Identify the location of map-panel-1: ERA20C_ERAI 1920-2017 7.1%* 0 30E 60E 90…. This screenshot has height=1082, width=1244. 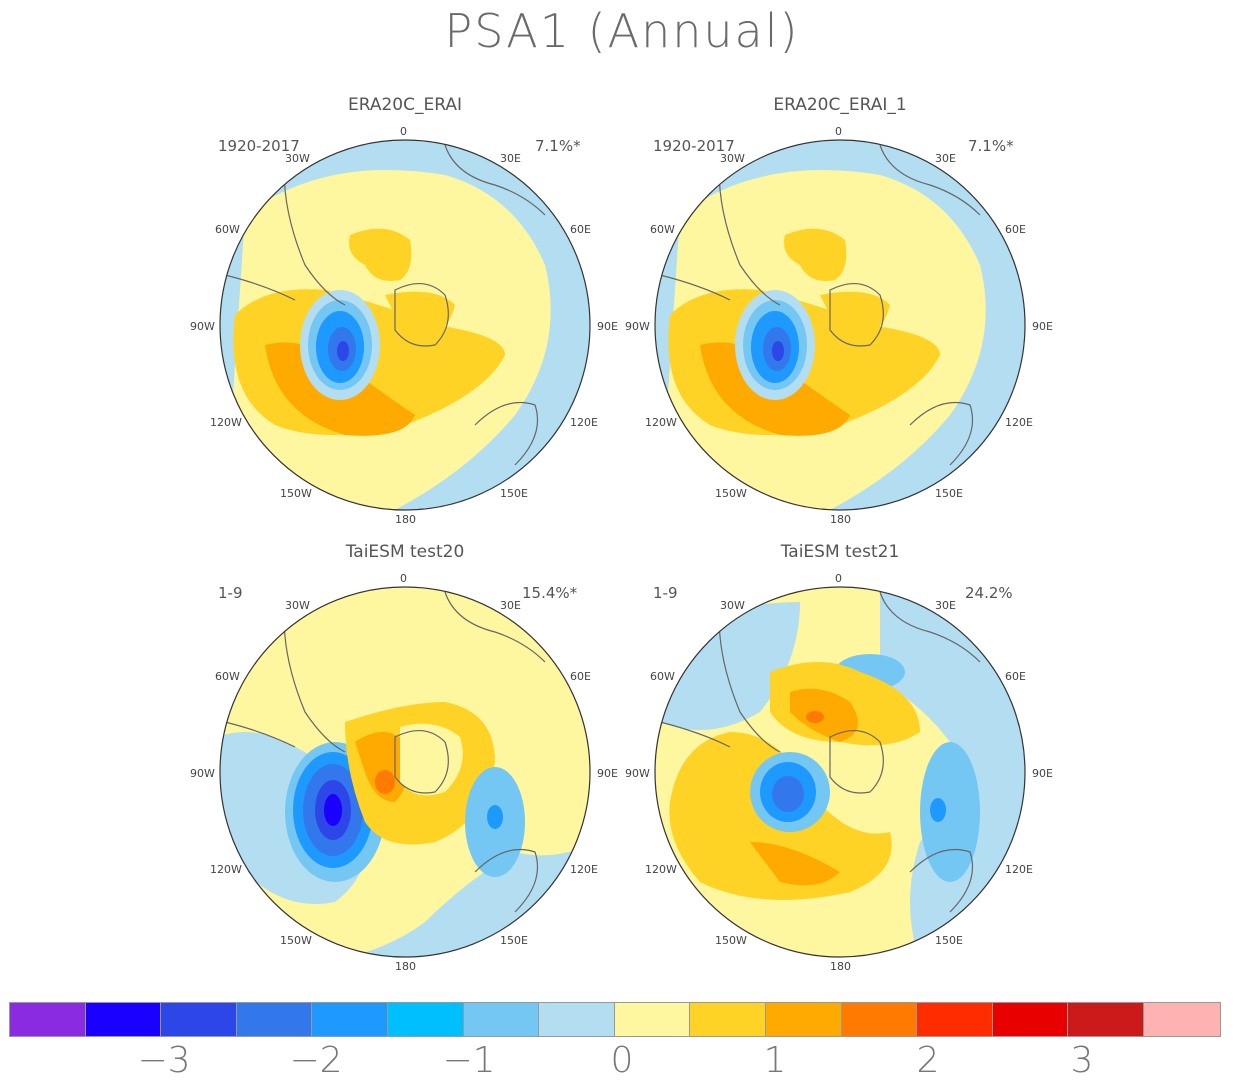
(405, 315).